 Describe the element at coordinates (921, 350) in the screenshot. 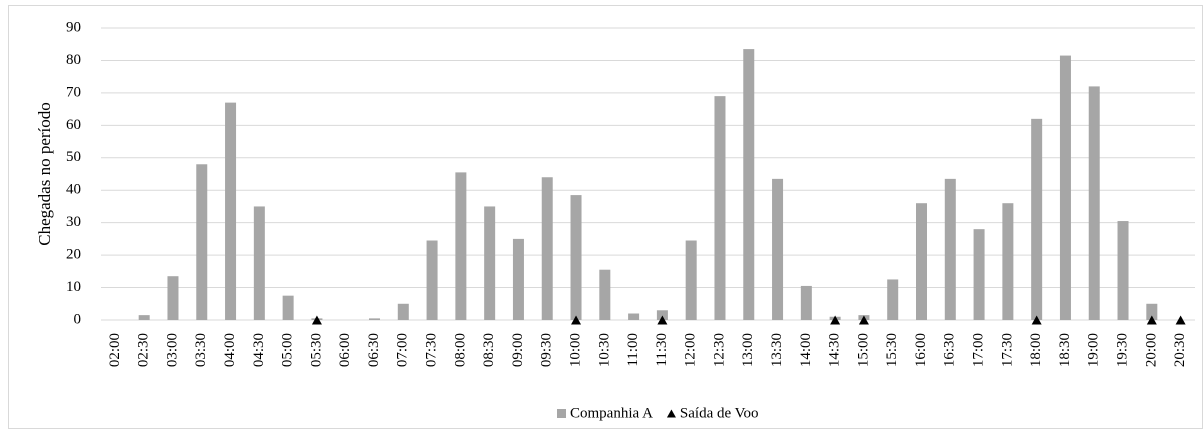

I see `x-tick-label: 16:00` at that location.